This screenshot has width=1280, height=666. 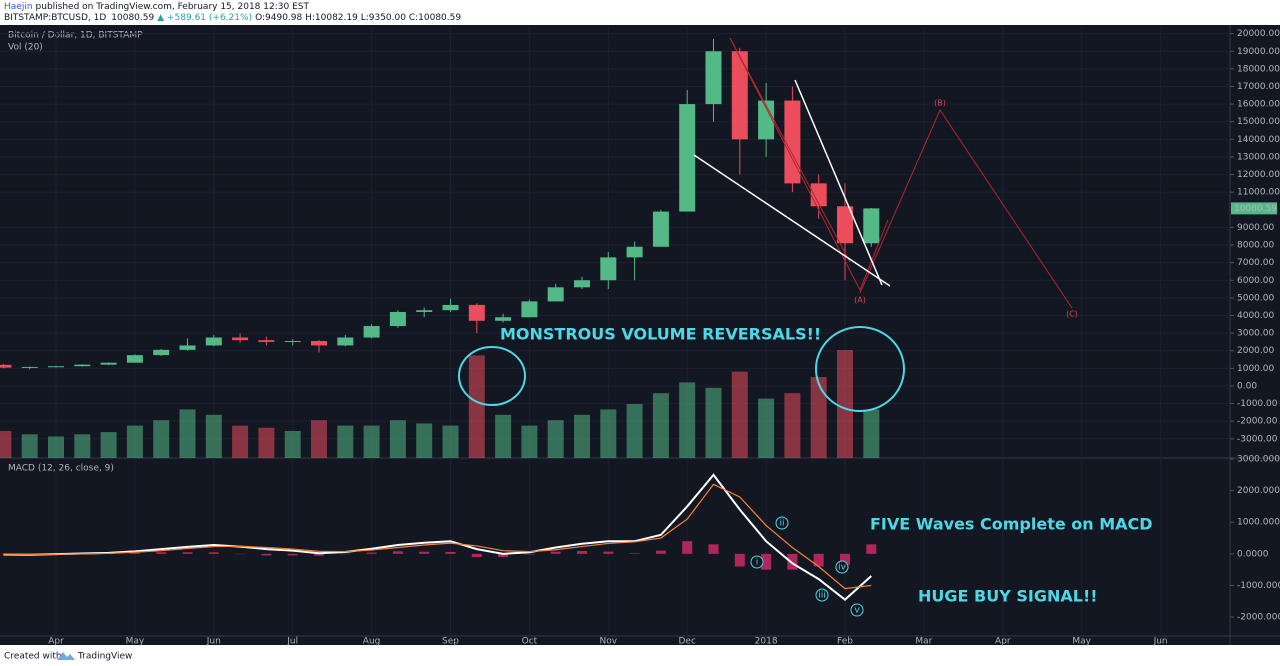 What do you see at coordinates (1258, 87) in the screenshot?
I see `y-tick-label: 17000.00` at bounding box center [1258, 87].